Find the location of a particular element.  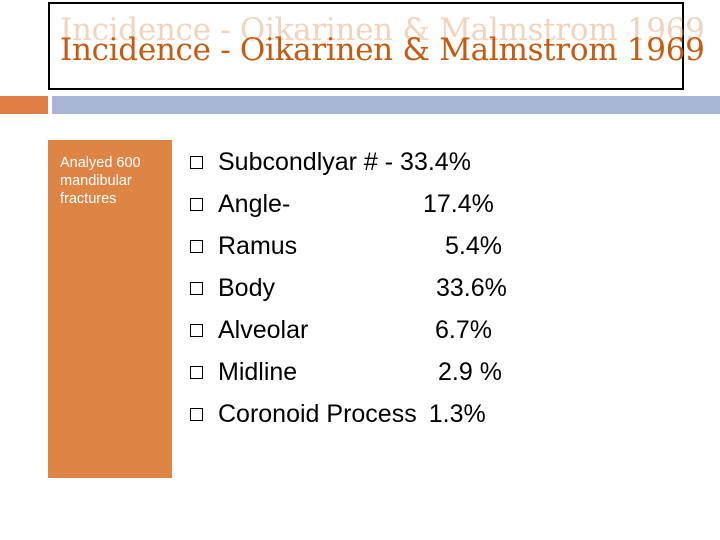

list-item: Ramus 5.4% is located at coordinates (348, 246).